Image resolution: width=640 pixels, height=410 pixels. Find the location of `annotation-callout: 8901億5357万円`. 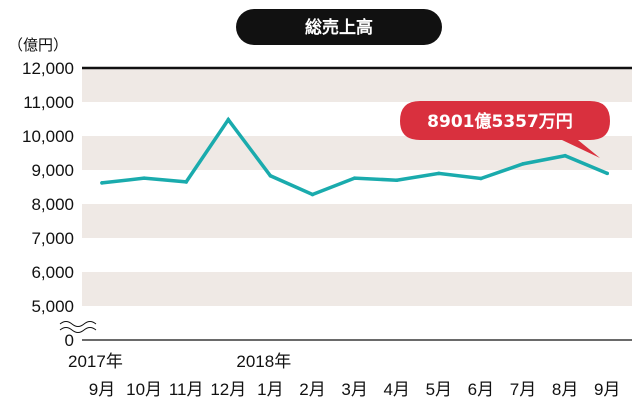

annotation-callout: 8901億5357万円 is located at coordinates (505, 129).